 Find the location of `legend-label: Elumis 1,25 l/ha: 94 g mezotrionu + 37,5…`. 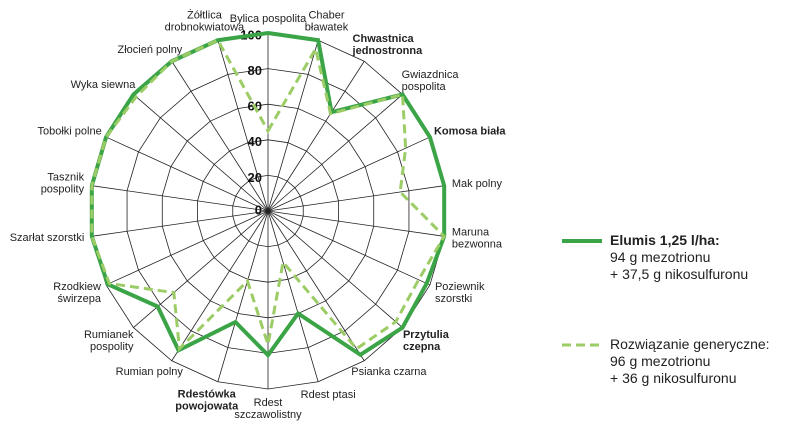

legend-label: Elumis 1,25 l/ha: 94 g mezotrionu + 37,5… is located at coordinates (679, 257).